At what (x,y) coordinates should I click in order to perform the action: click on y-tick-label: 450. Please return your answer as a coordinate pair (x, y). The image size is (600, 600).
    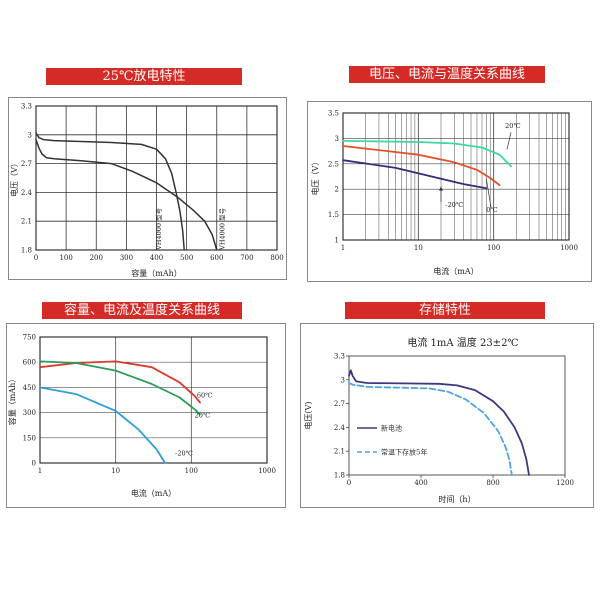
    Looking at the image, I should click on (29, 388).